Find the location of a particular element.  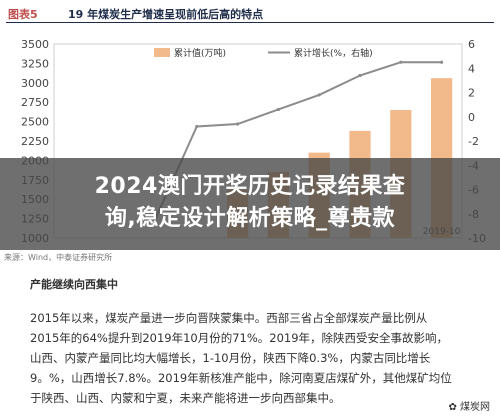

y-tick-label: 3500 is located at coordinates (35, 44).